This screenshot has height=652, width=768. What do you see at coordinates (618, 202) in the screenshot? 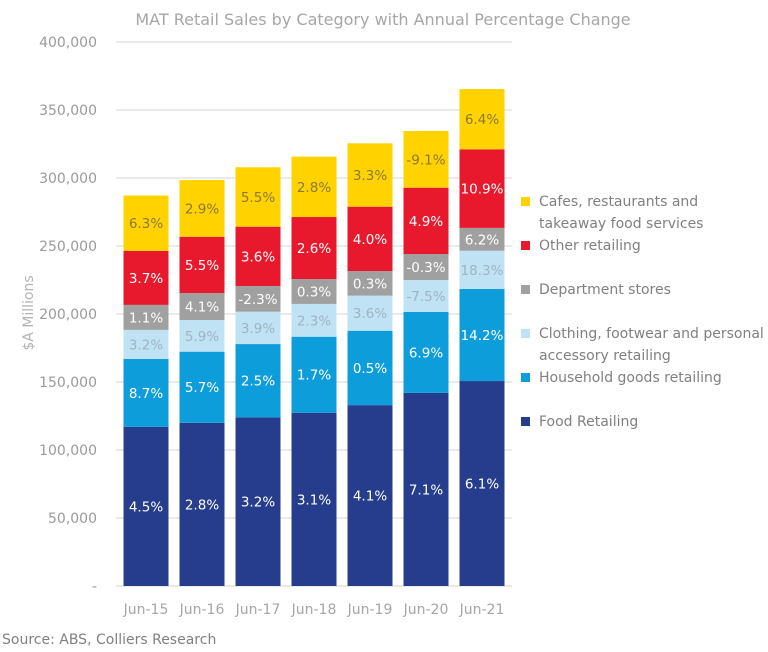
I see `legend-label: Cafes, restaurants and` at bounding box center [618, 202].